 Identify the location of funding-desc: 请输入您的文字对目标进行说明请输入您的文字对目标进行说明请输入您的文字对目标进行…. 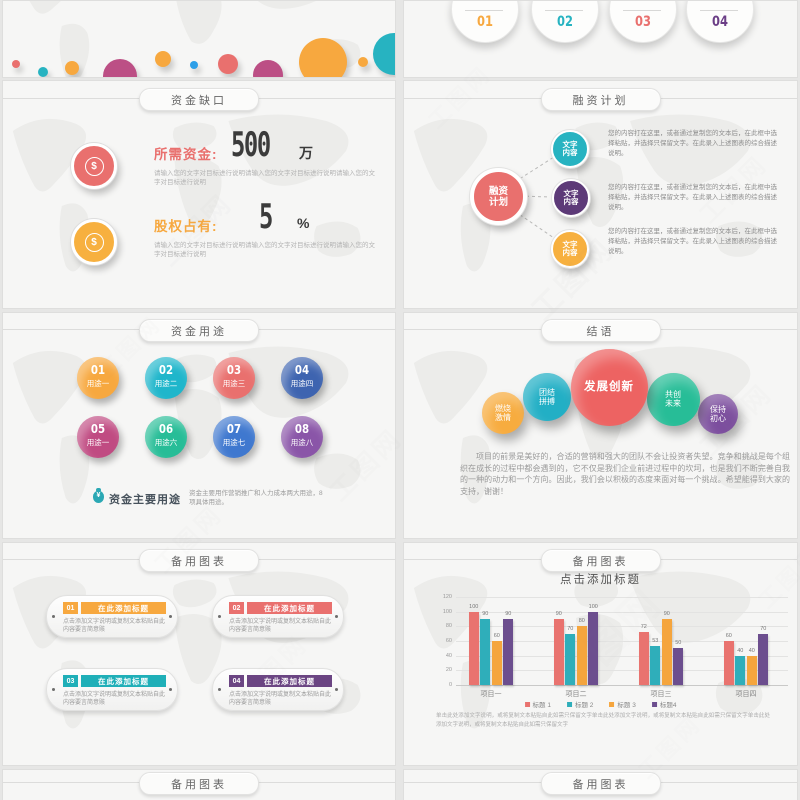
(264, 178).